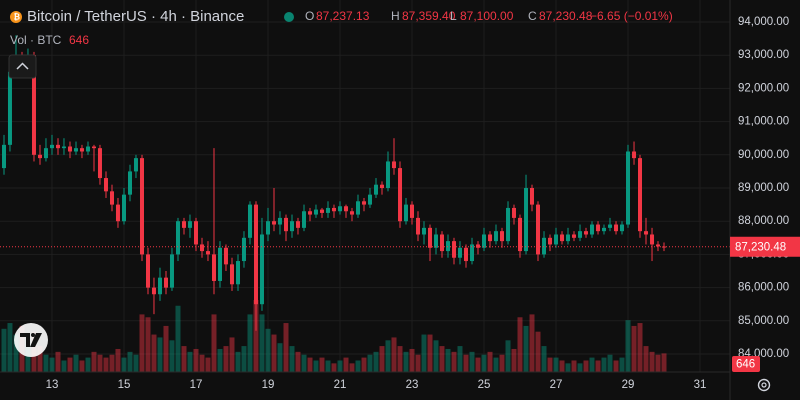 The width and height of the screenshot is (800, 400). Describe the element at coordinates (334, 336) in the screenshot. I see `volume-layer` at that location.